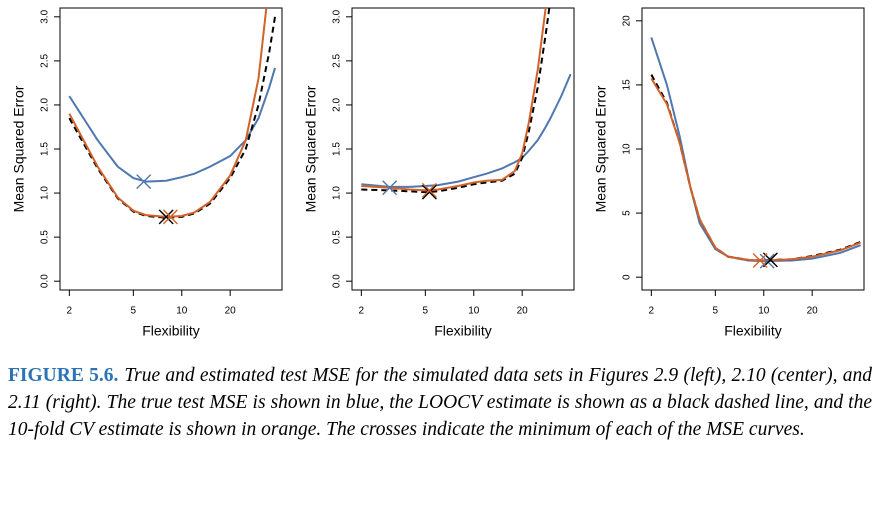 The height and width of the screenshot is (512, 879). Describe the element at coordinates (627, 85) in the screenshot. I see `y-tick-label: 15` at that location.